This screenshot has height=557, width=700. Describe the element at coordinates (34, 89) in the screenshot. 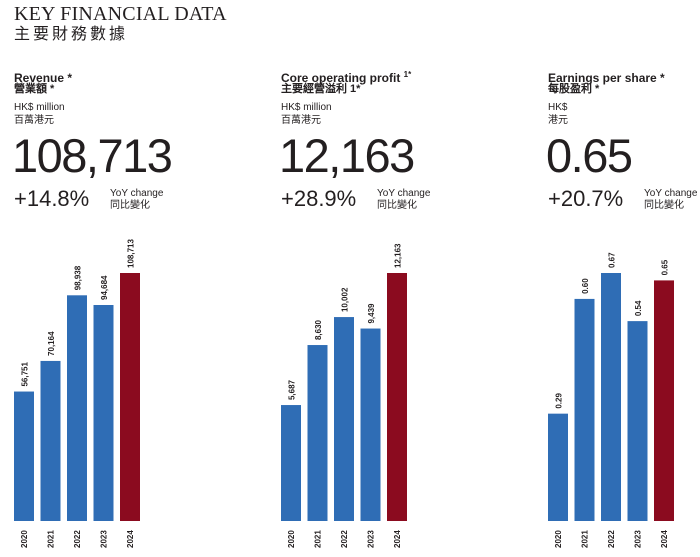

I see `panel-title-zh: 營業額 *` at that location.